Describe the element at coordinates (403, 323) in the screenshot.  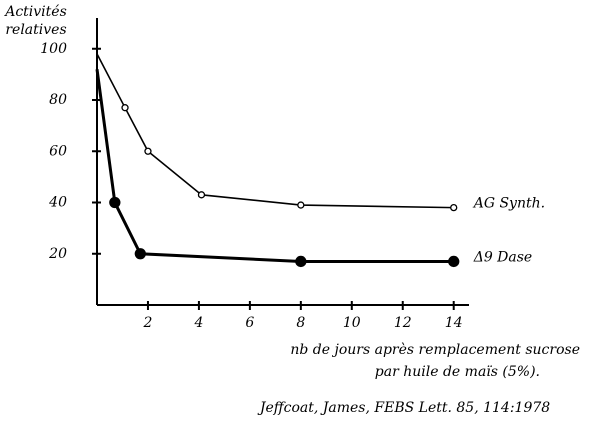
I see `x-tick-label: 12` at that location.